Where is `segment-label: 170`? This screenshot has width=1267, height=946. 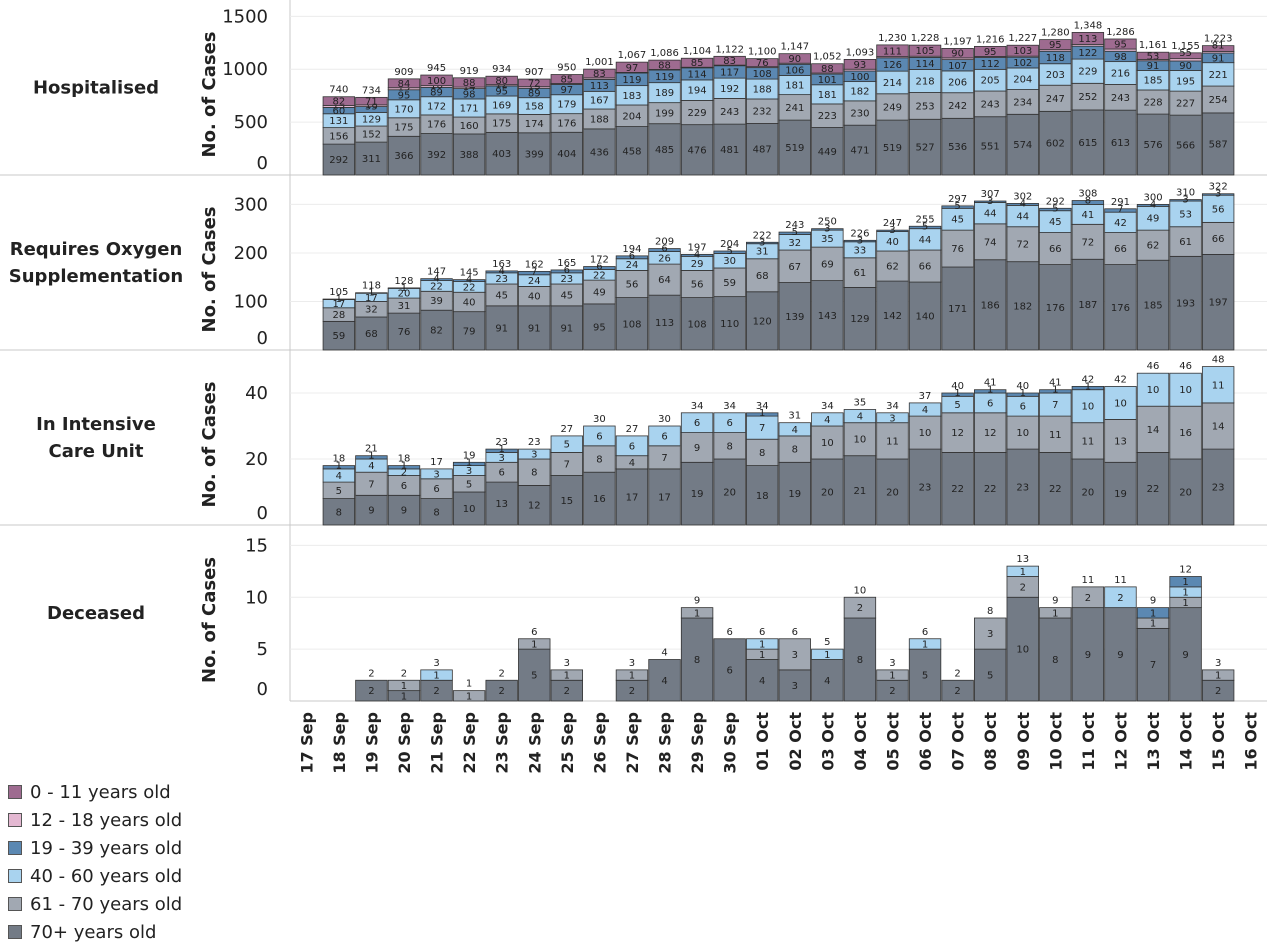 segment-label: 170 is located at coordinates (403, 109).